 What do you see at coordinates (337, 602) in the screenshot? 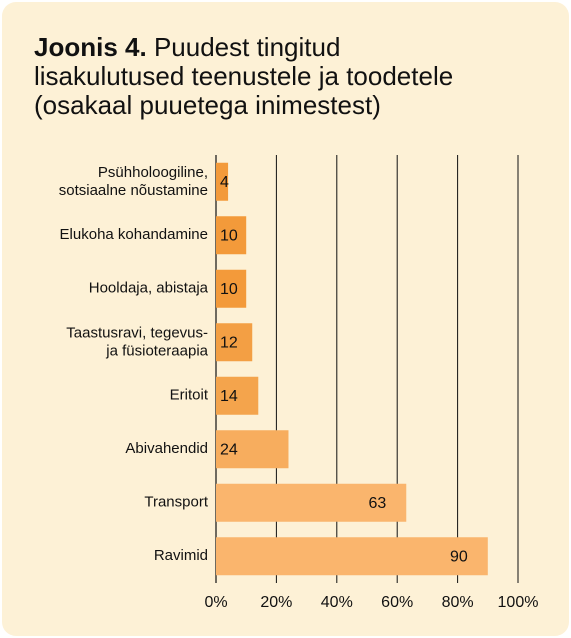
I see `x-tick-label: 40%` at bounding box center [337, 602].